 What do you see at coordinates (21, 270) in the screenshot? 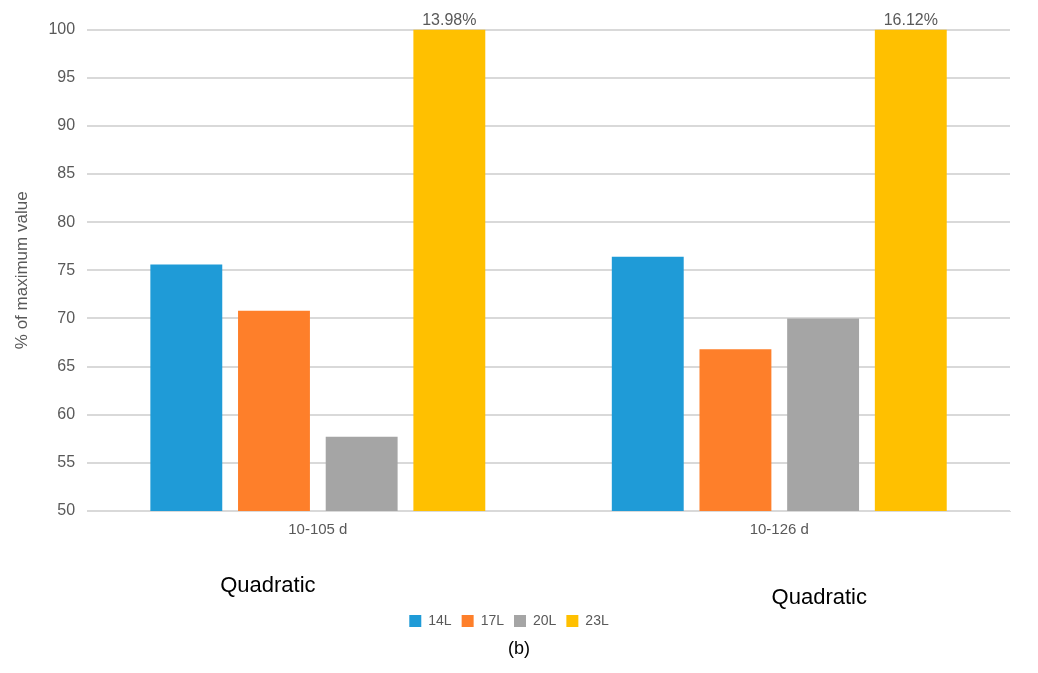
I see `y-axis-title: % of maximum value` at bounding box center [21, 270].